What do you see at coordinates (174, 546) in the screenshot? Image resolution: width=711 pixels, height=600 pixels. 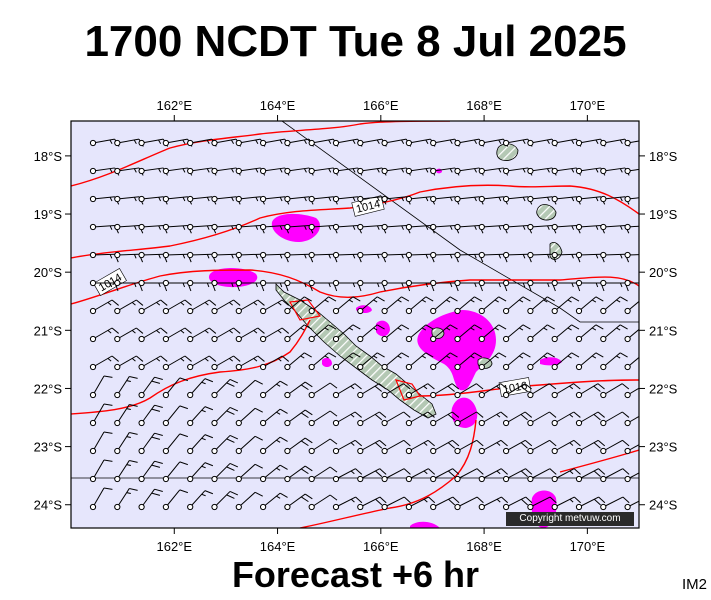 I see `lon-tick-label-bottom: 162°E` at bounding box center [174, 546].